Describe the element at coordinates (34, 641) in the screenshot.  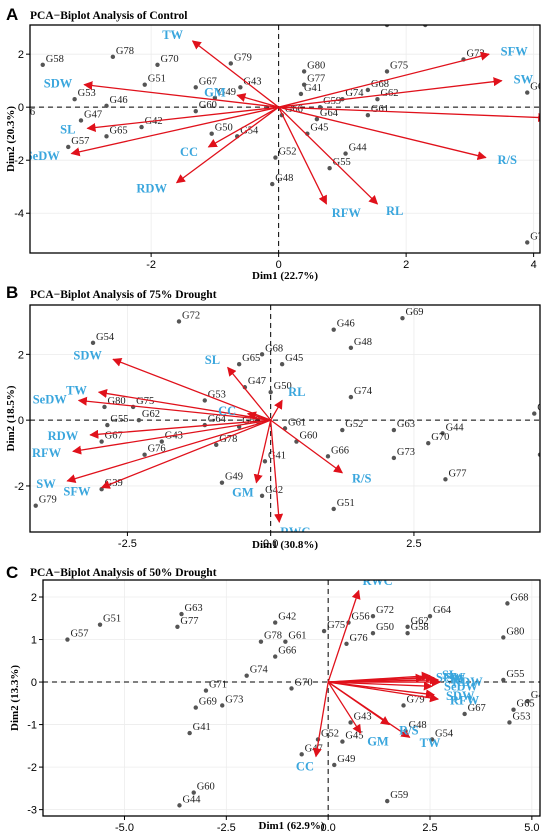
I see `y-tick-label: 1` at that location.